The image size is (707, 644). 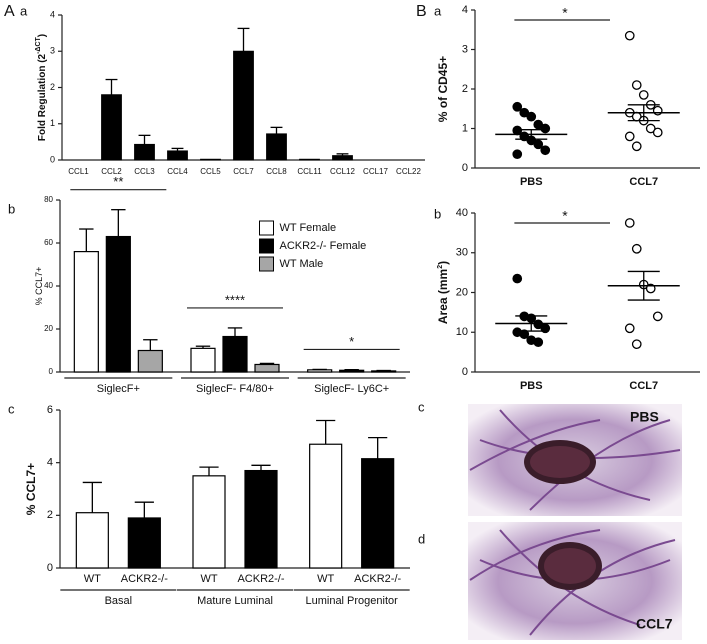 I want to click on y-axis-label: % of CD45+, so click(x=443, y=89).